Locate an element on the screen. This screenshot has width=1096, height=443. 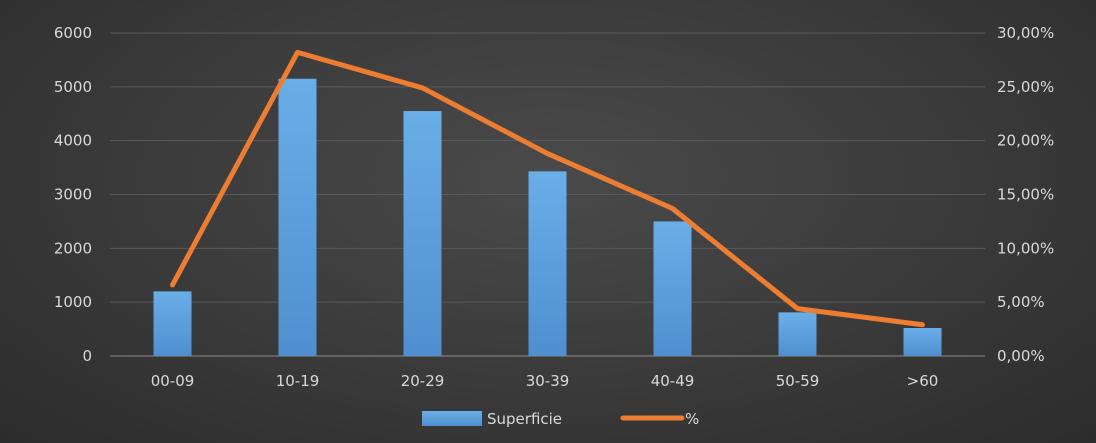
x-tick-label: >60 is located at coordinates (923, 381).